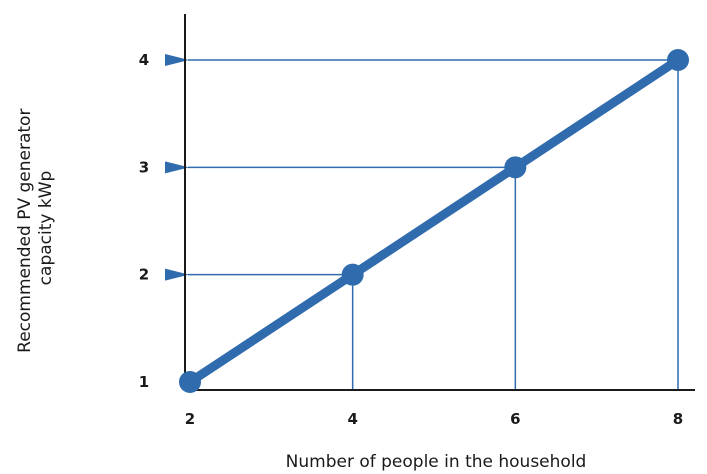 The height and width of the screenshot is (474, 707). Describe the element at coordinates (352, 419) in the screenshot. I see `x-tick-label-1: 4` at that location.